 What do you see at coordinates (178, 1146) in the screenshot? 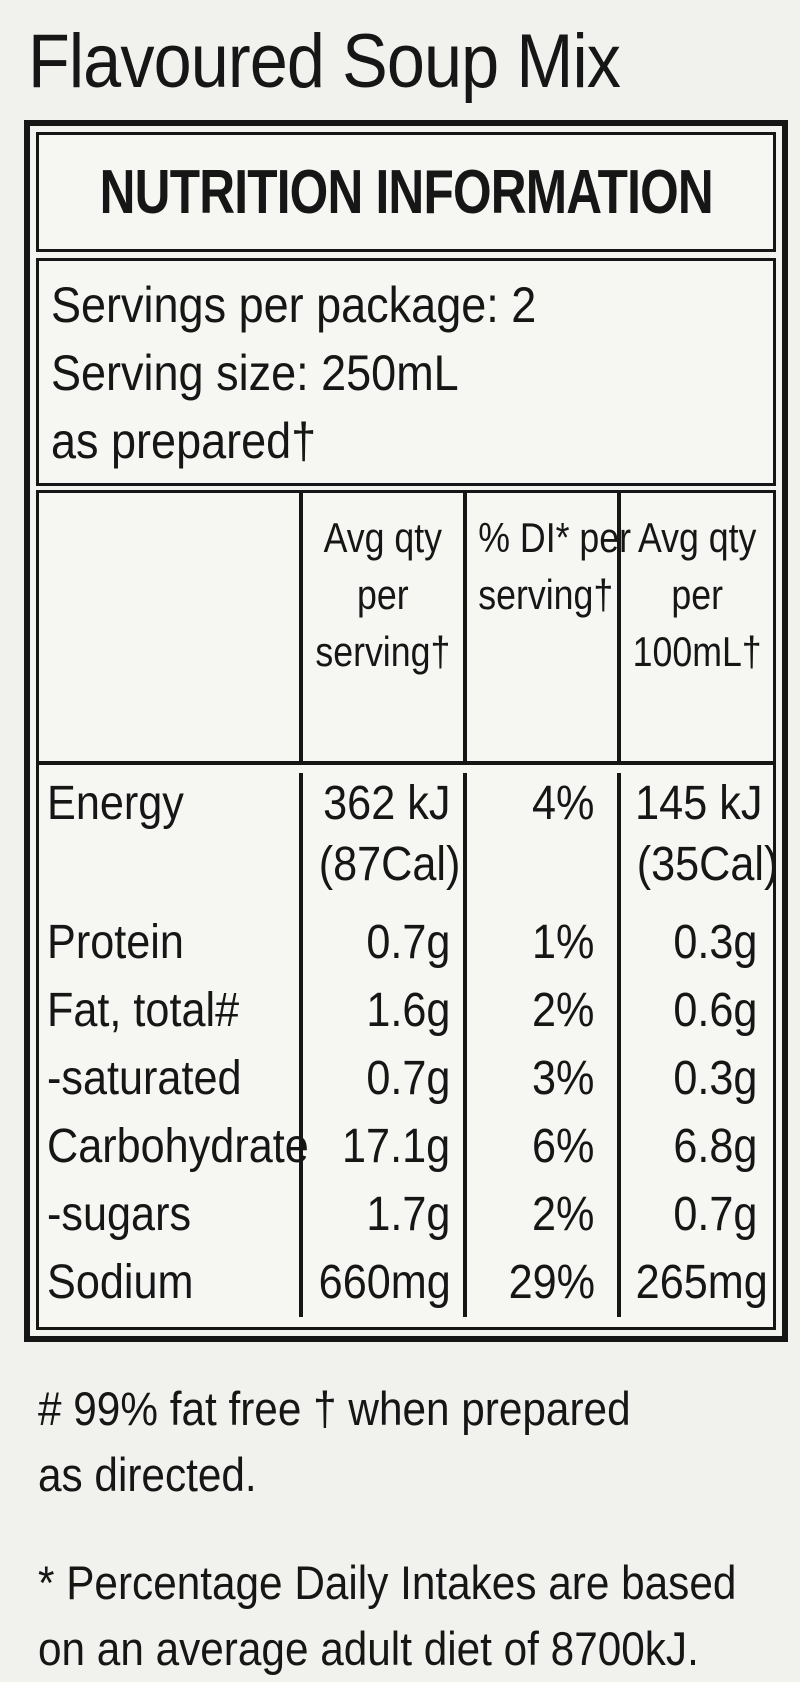
I see `table-row-carbohydrate-name: Carbohydrate` at bounding box center [178, 1146].